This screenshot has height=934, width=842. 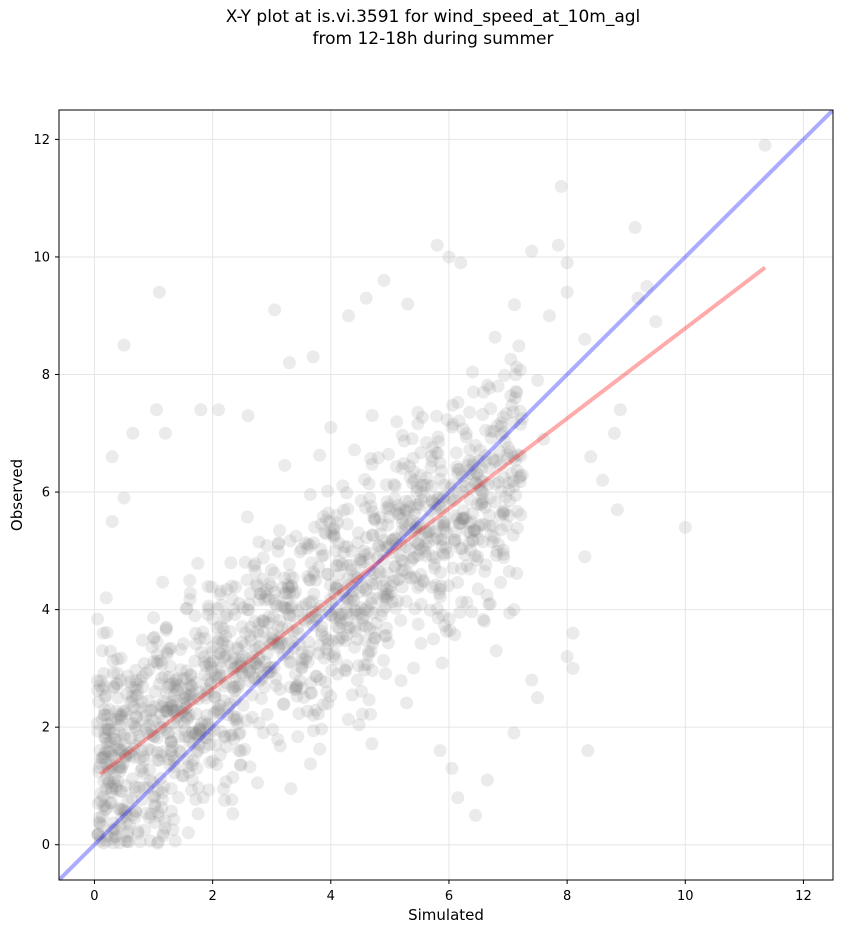 I want to click on y-axis-label: Observed, so click(x=17, y=495).